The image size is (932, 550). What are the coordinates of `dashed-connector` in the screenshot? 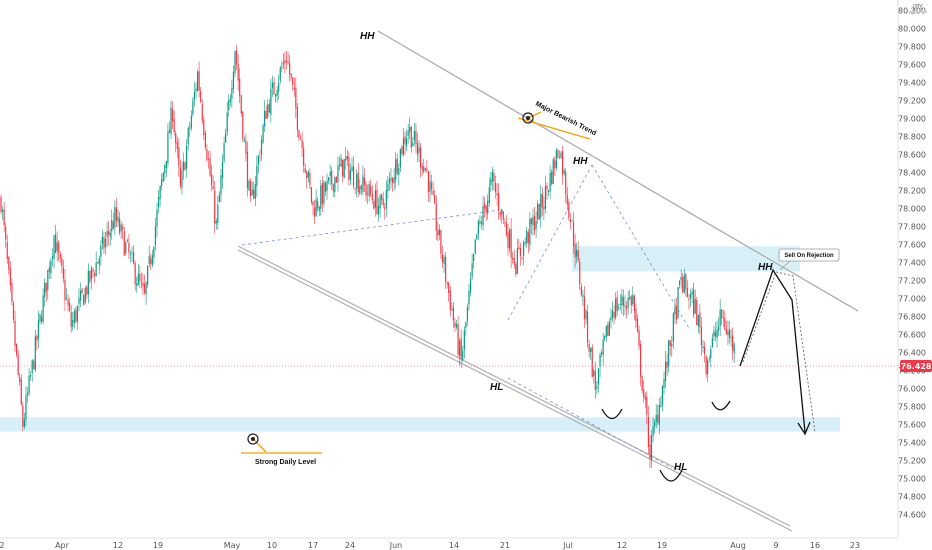 It's located at (590, 423).